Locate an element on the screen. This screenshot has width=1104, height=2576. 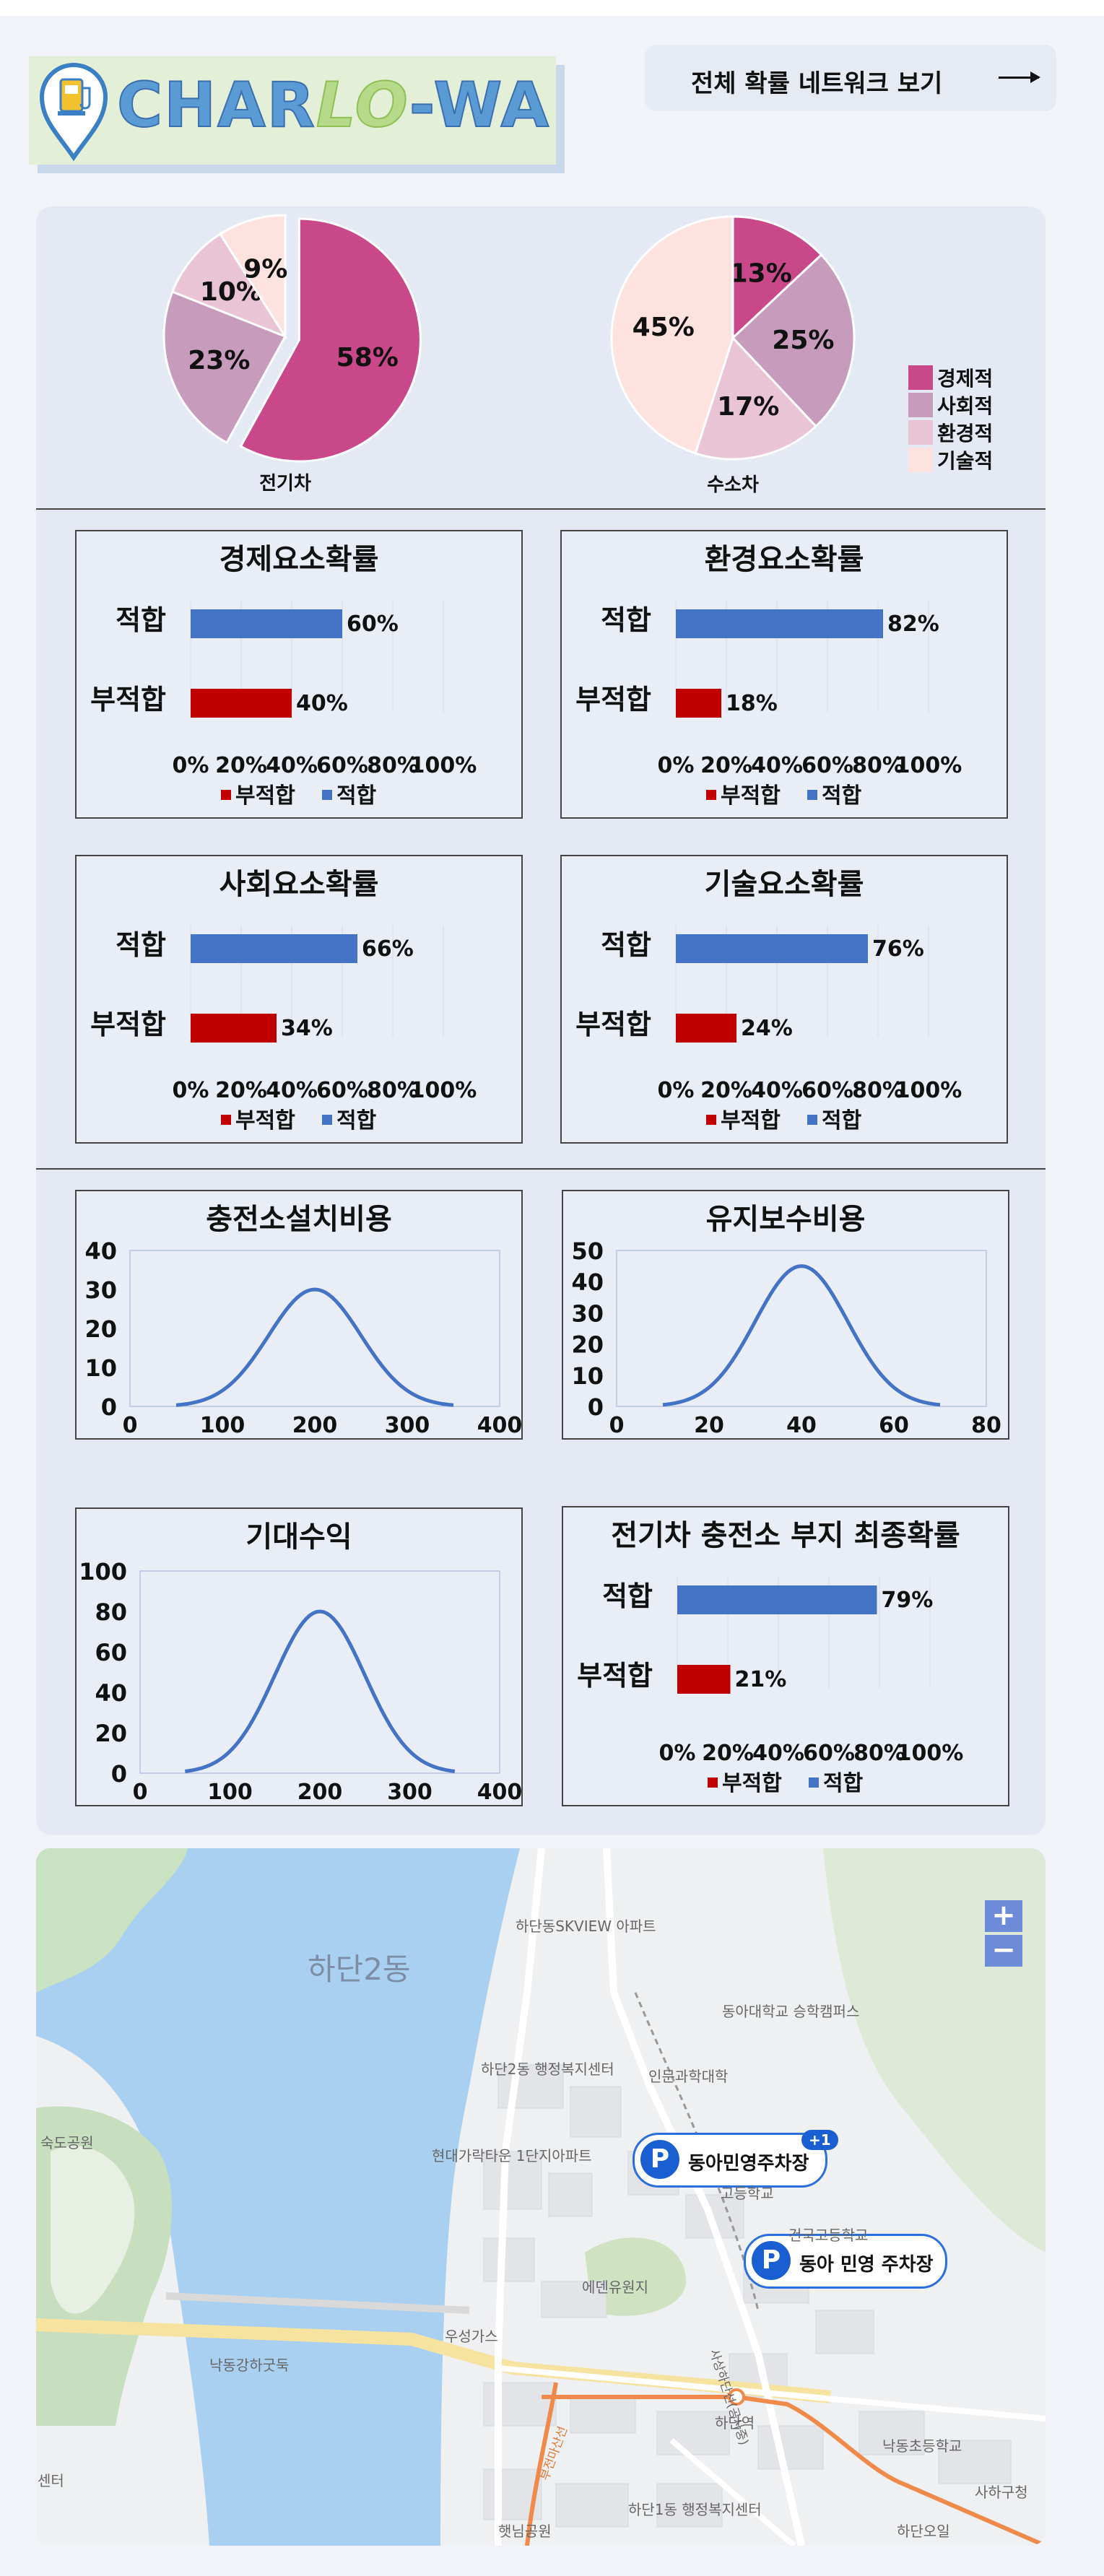
network-view-button: 전체 확률 네트워크 보기 is located at coordinates (851, 78).